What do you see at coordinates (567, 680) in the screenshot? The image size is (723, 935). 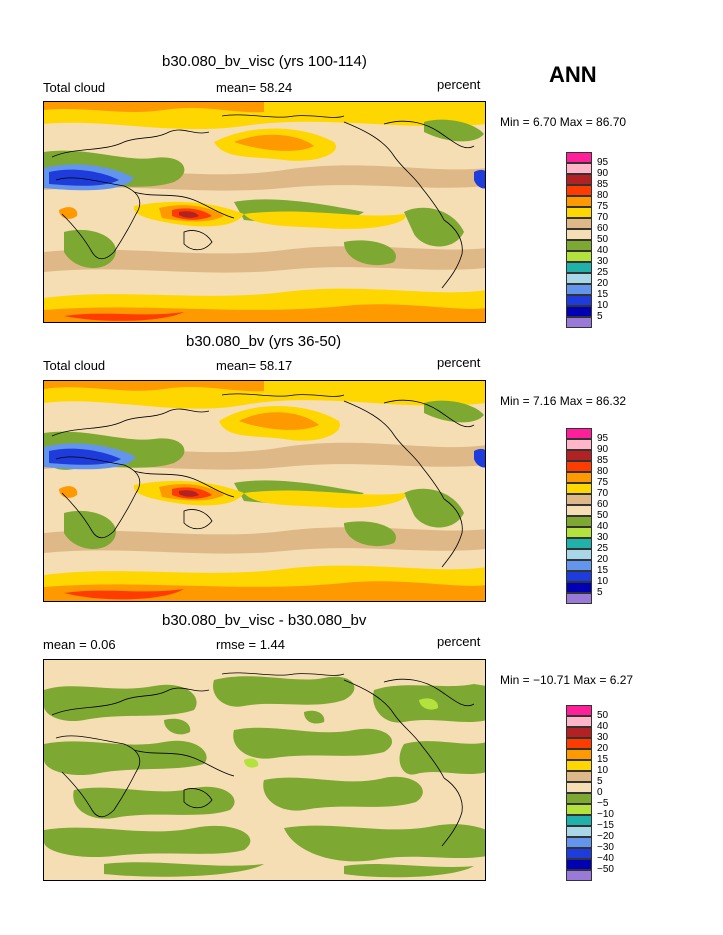 I see `panel-3-minmax: Min = −10.71 Max = 6.27` at bounding box center [567, 680].